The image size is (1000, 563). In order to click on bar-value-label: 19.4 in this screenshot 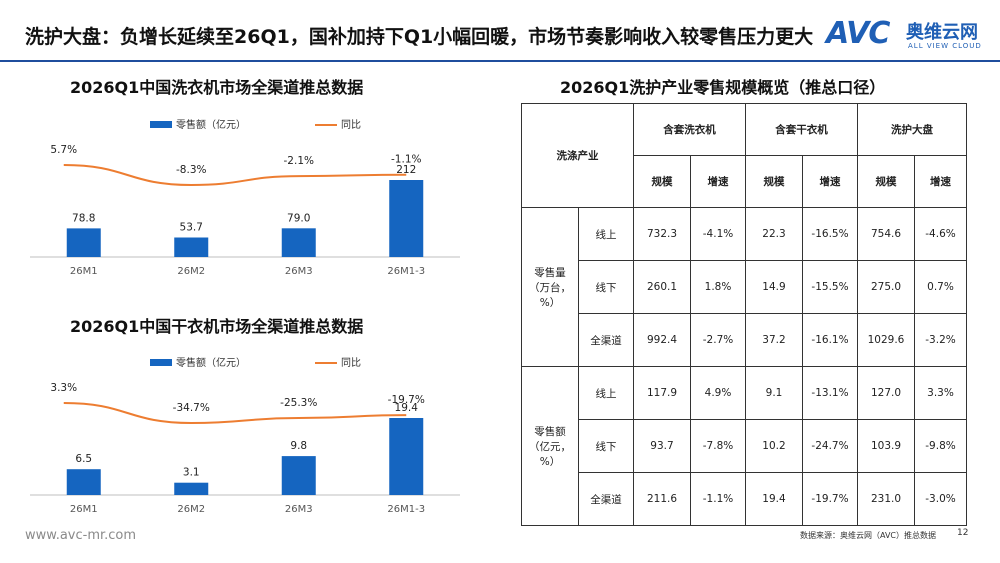, I will do `click(407, 408)`.